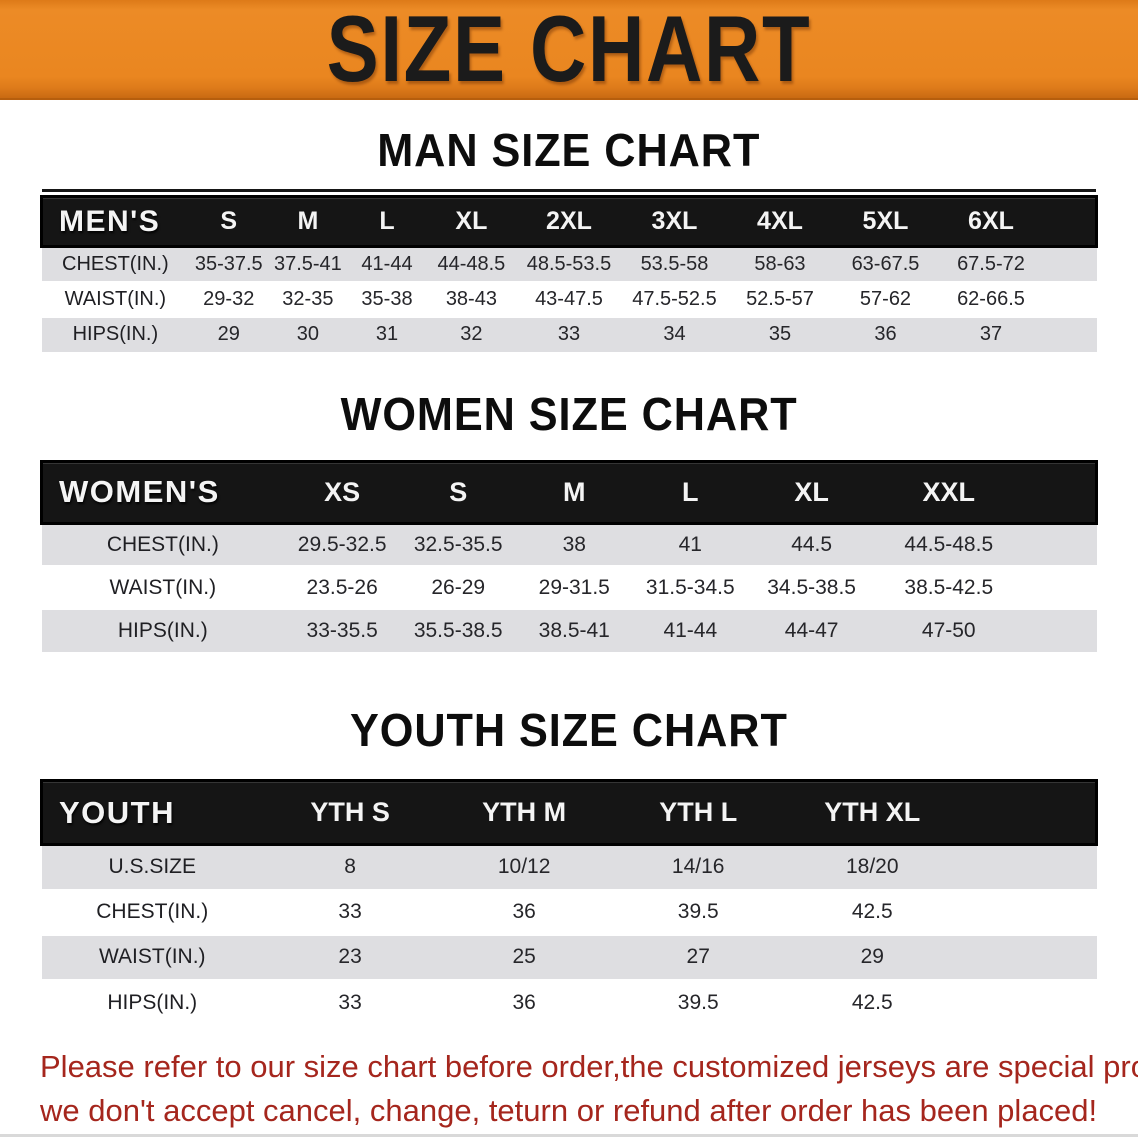  What do you see at coordinates (574, 587) in the screenshot?
I see `size-value-cell: 29-31.5` at bounding box center [574, 587].